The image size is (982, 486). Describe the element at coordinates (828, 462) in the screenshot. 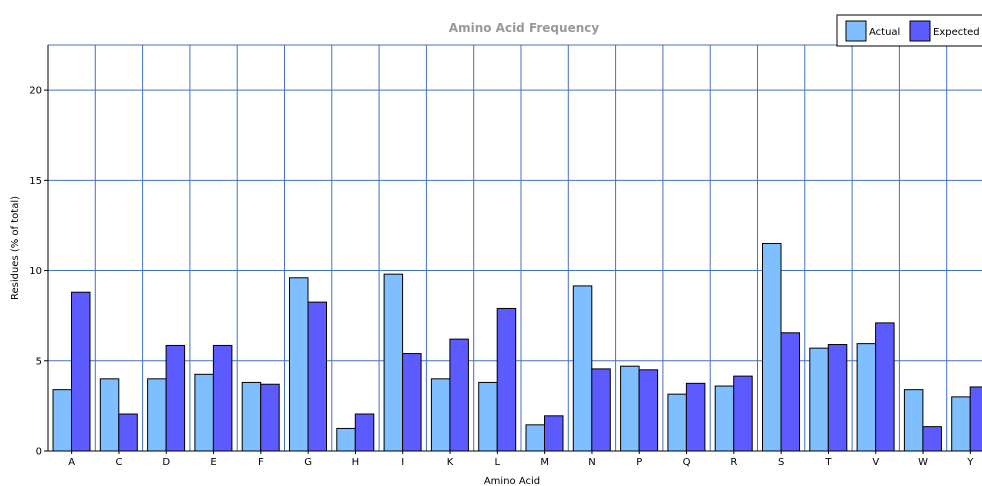

I see `x-tick-label-T: T` at that location.